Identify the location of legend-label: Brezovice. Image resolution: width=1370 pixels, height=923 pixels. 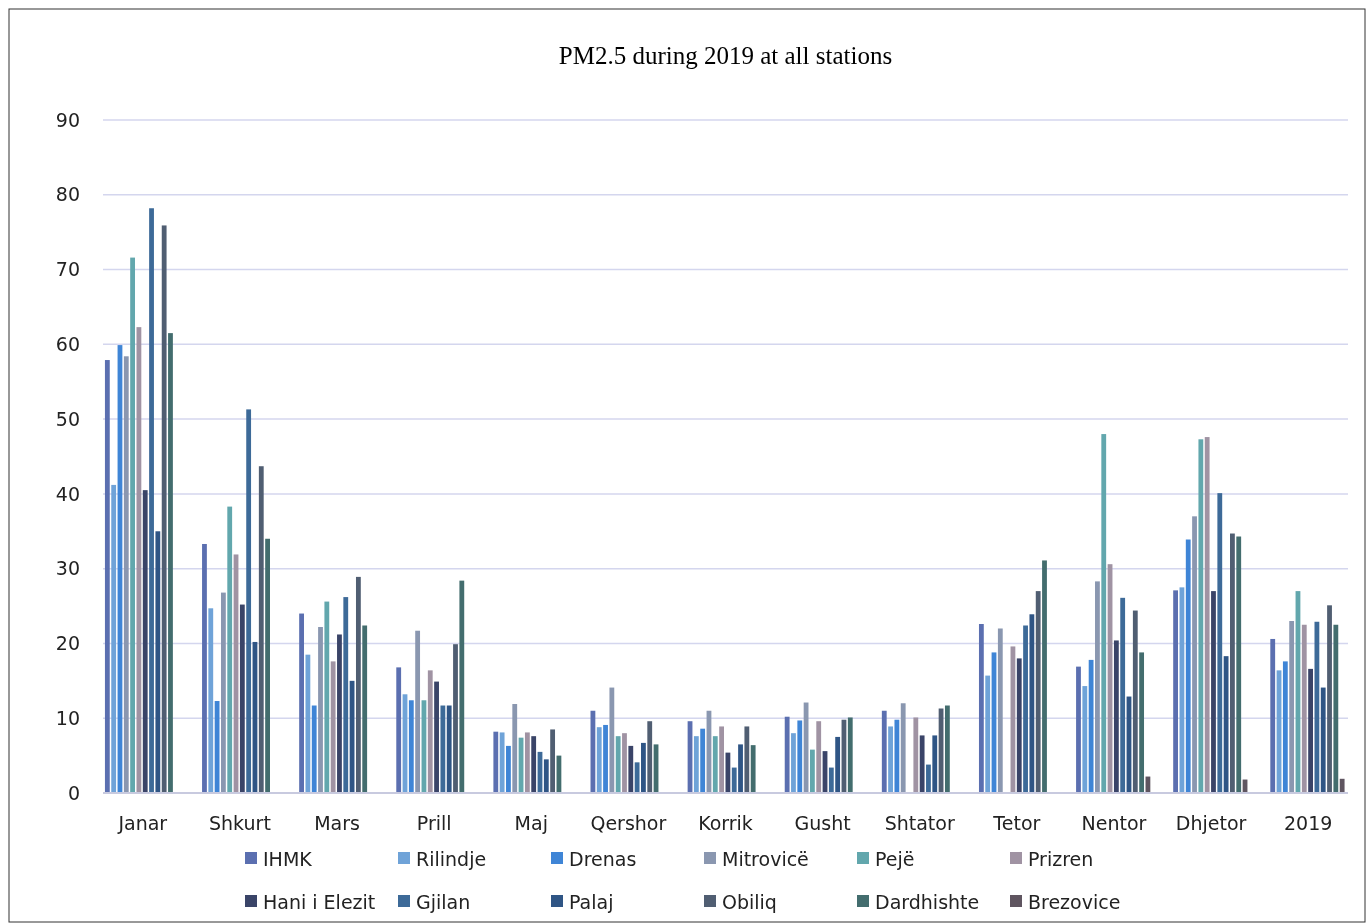
(1074, 901).